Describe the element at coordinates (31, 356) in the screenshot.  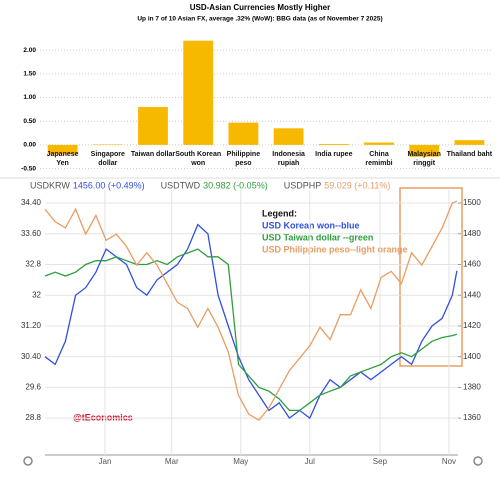
I see `y-tick-label: 30.40` at that location.